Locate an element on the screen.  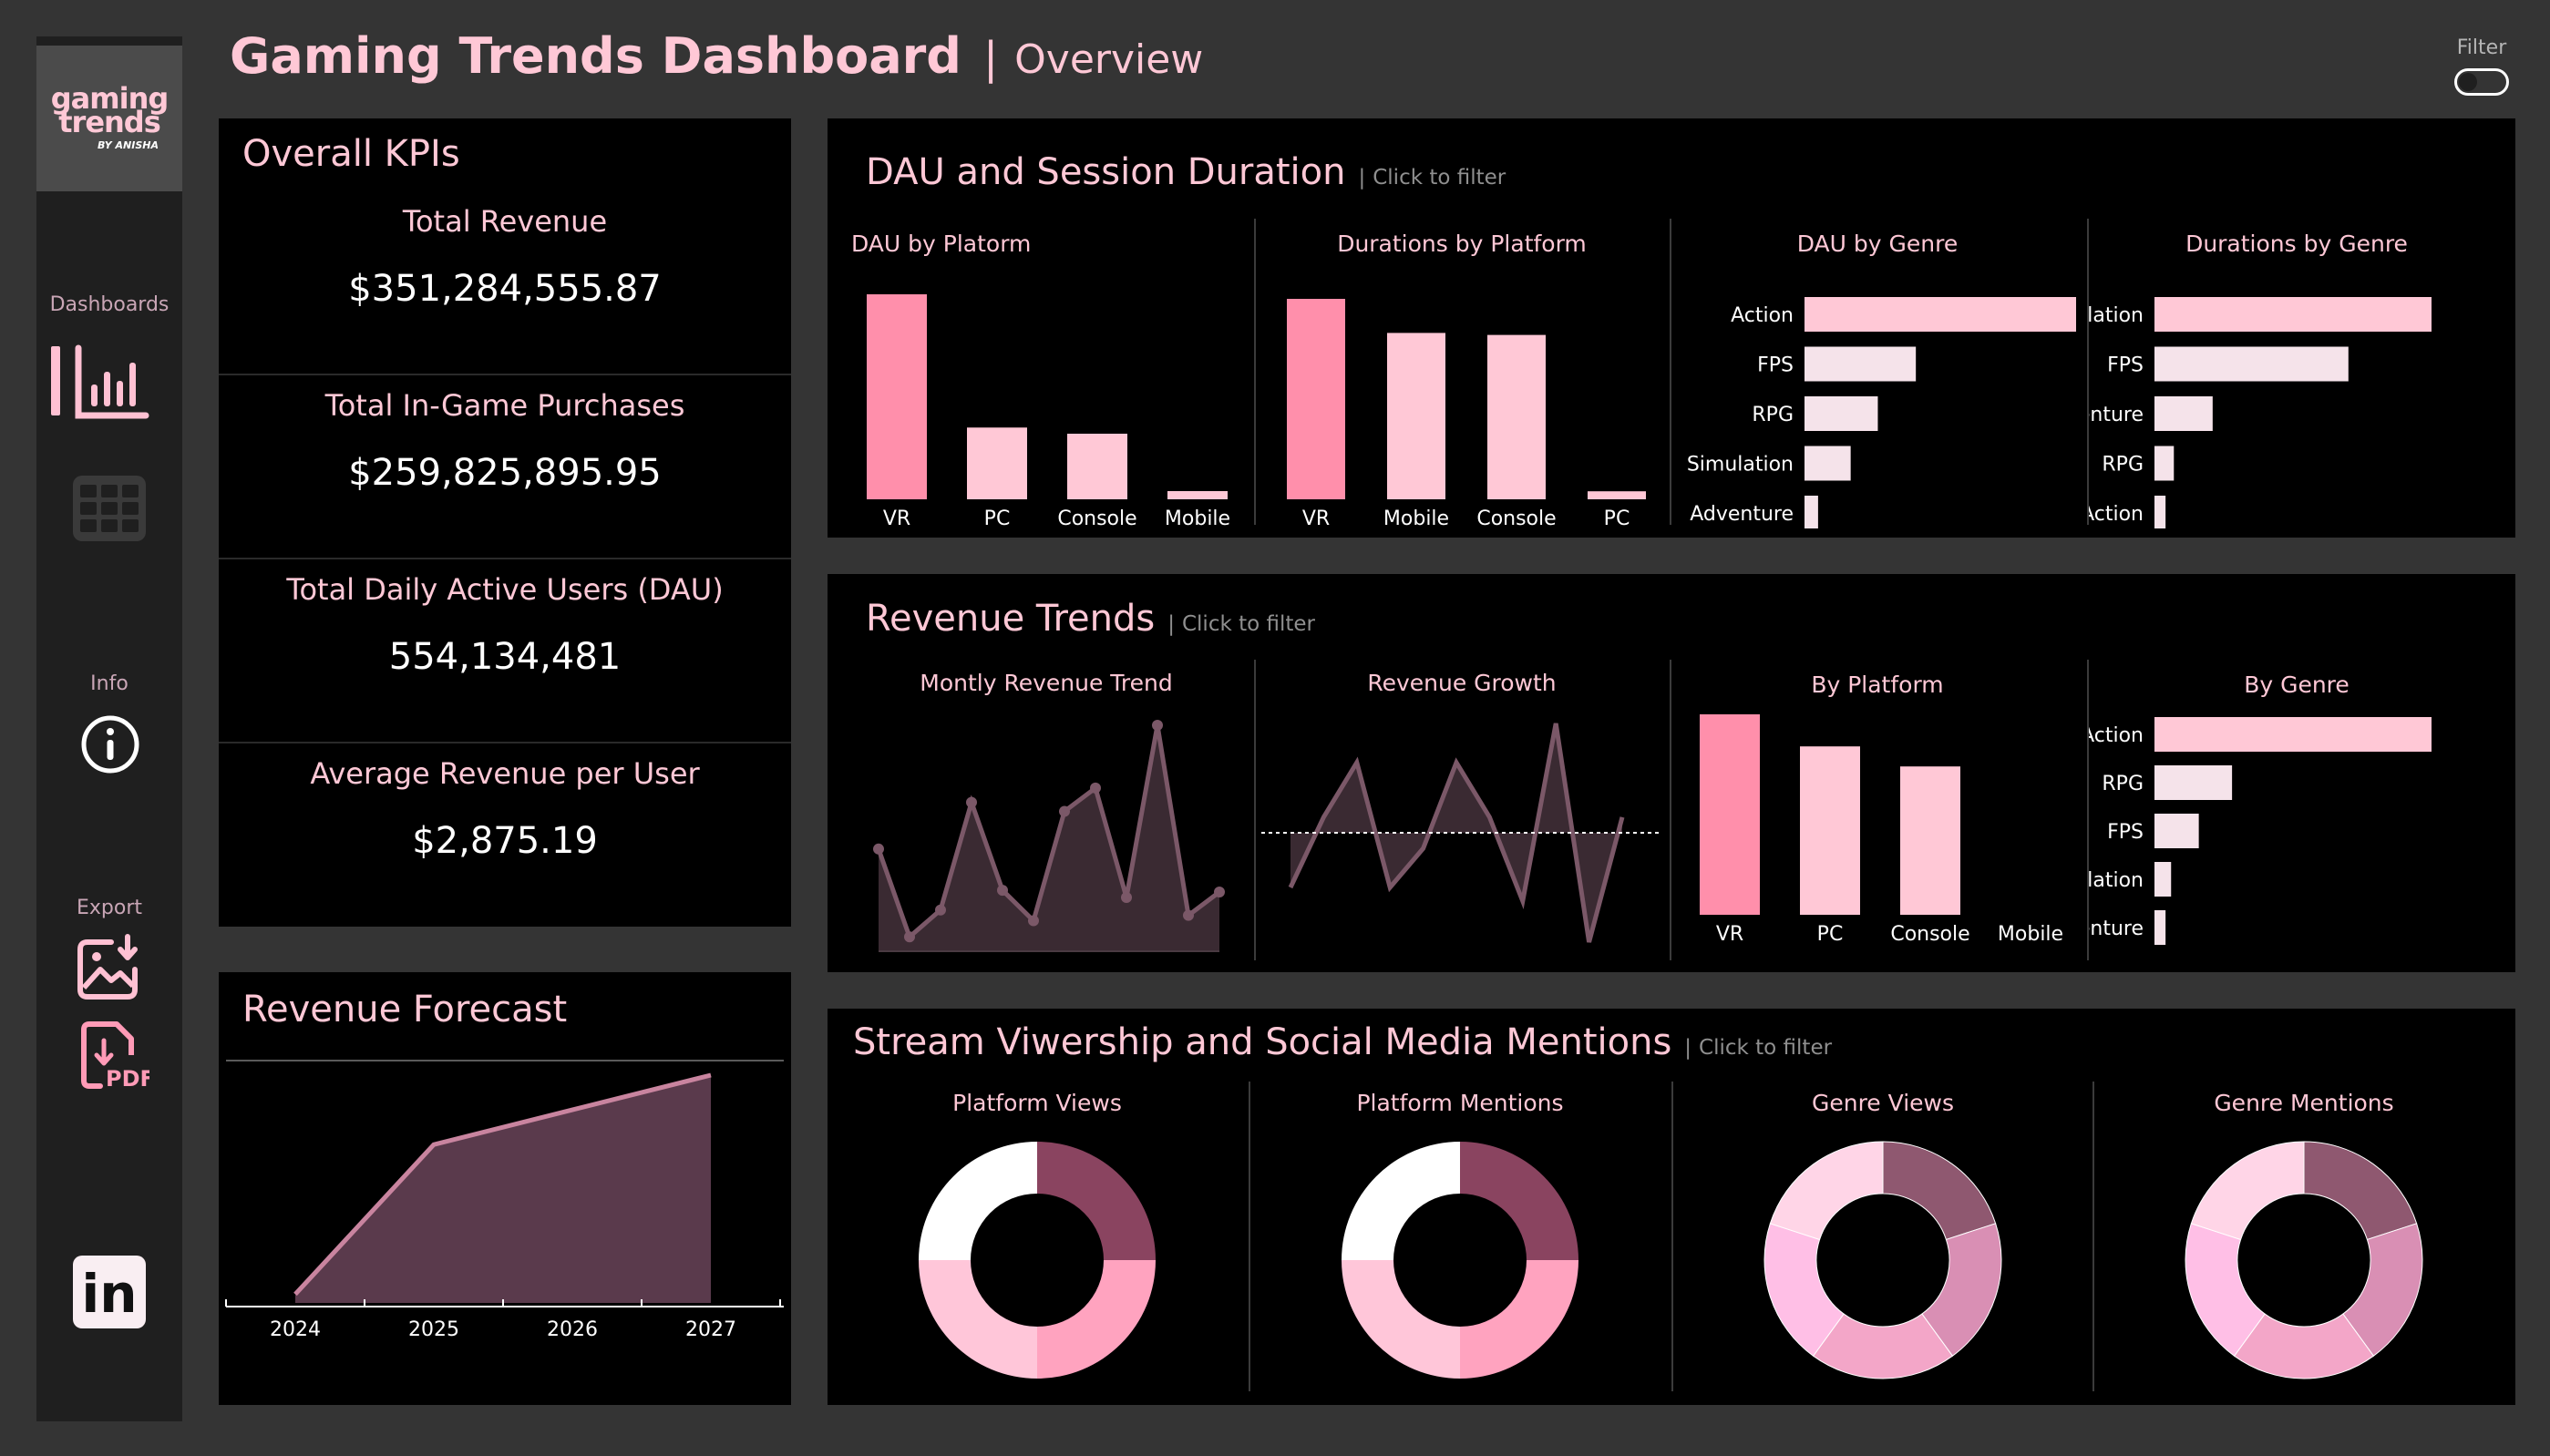
tick-label: 2025 is located at coordinates (433, 1329).